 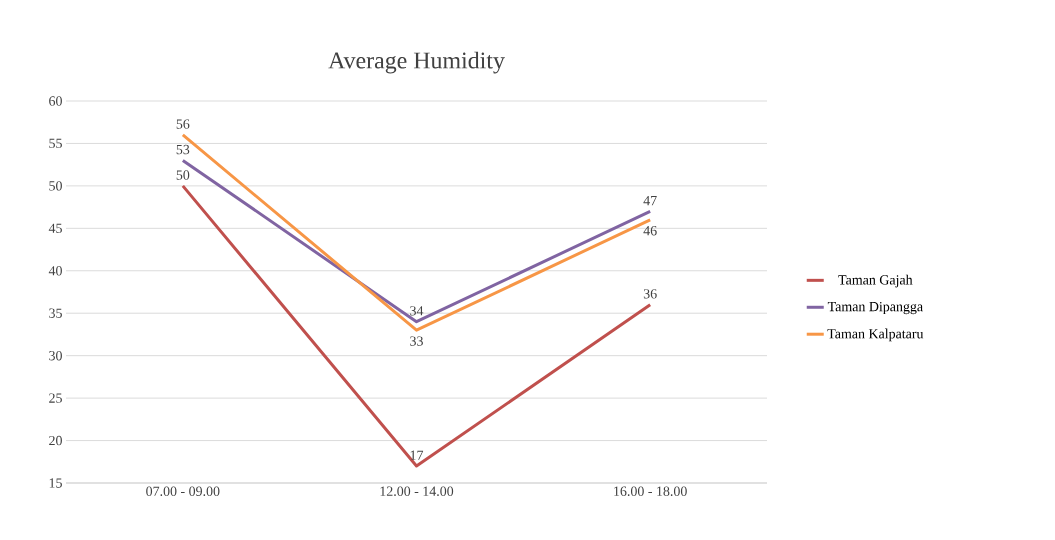 What do you see at coordinates (875, 281) in the screenshot?
I see `legend-label: Taman Gajah` at bounding box center [875, 281].